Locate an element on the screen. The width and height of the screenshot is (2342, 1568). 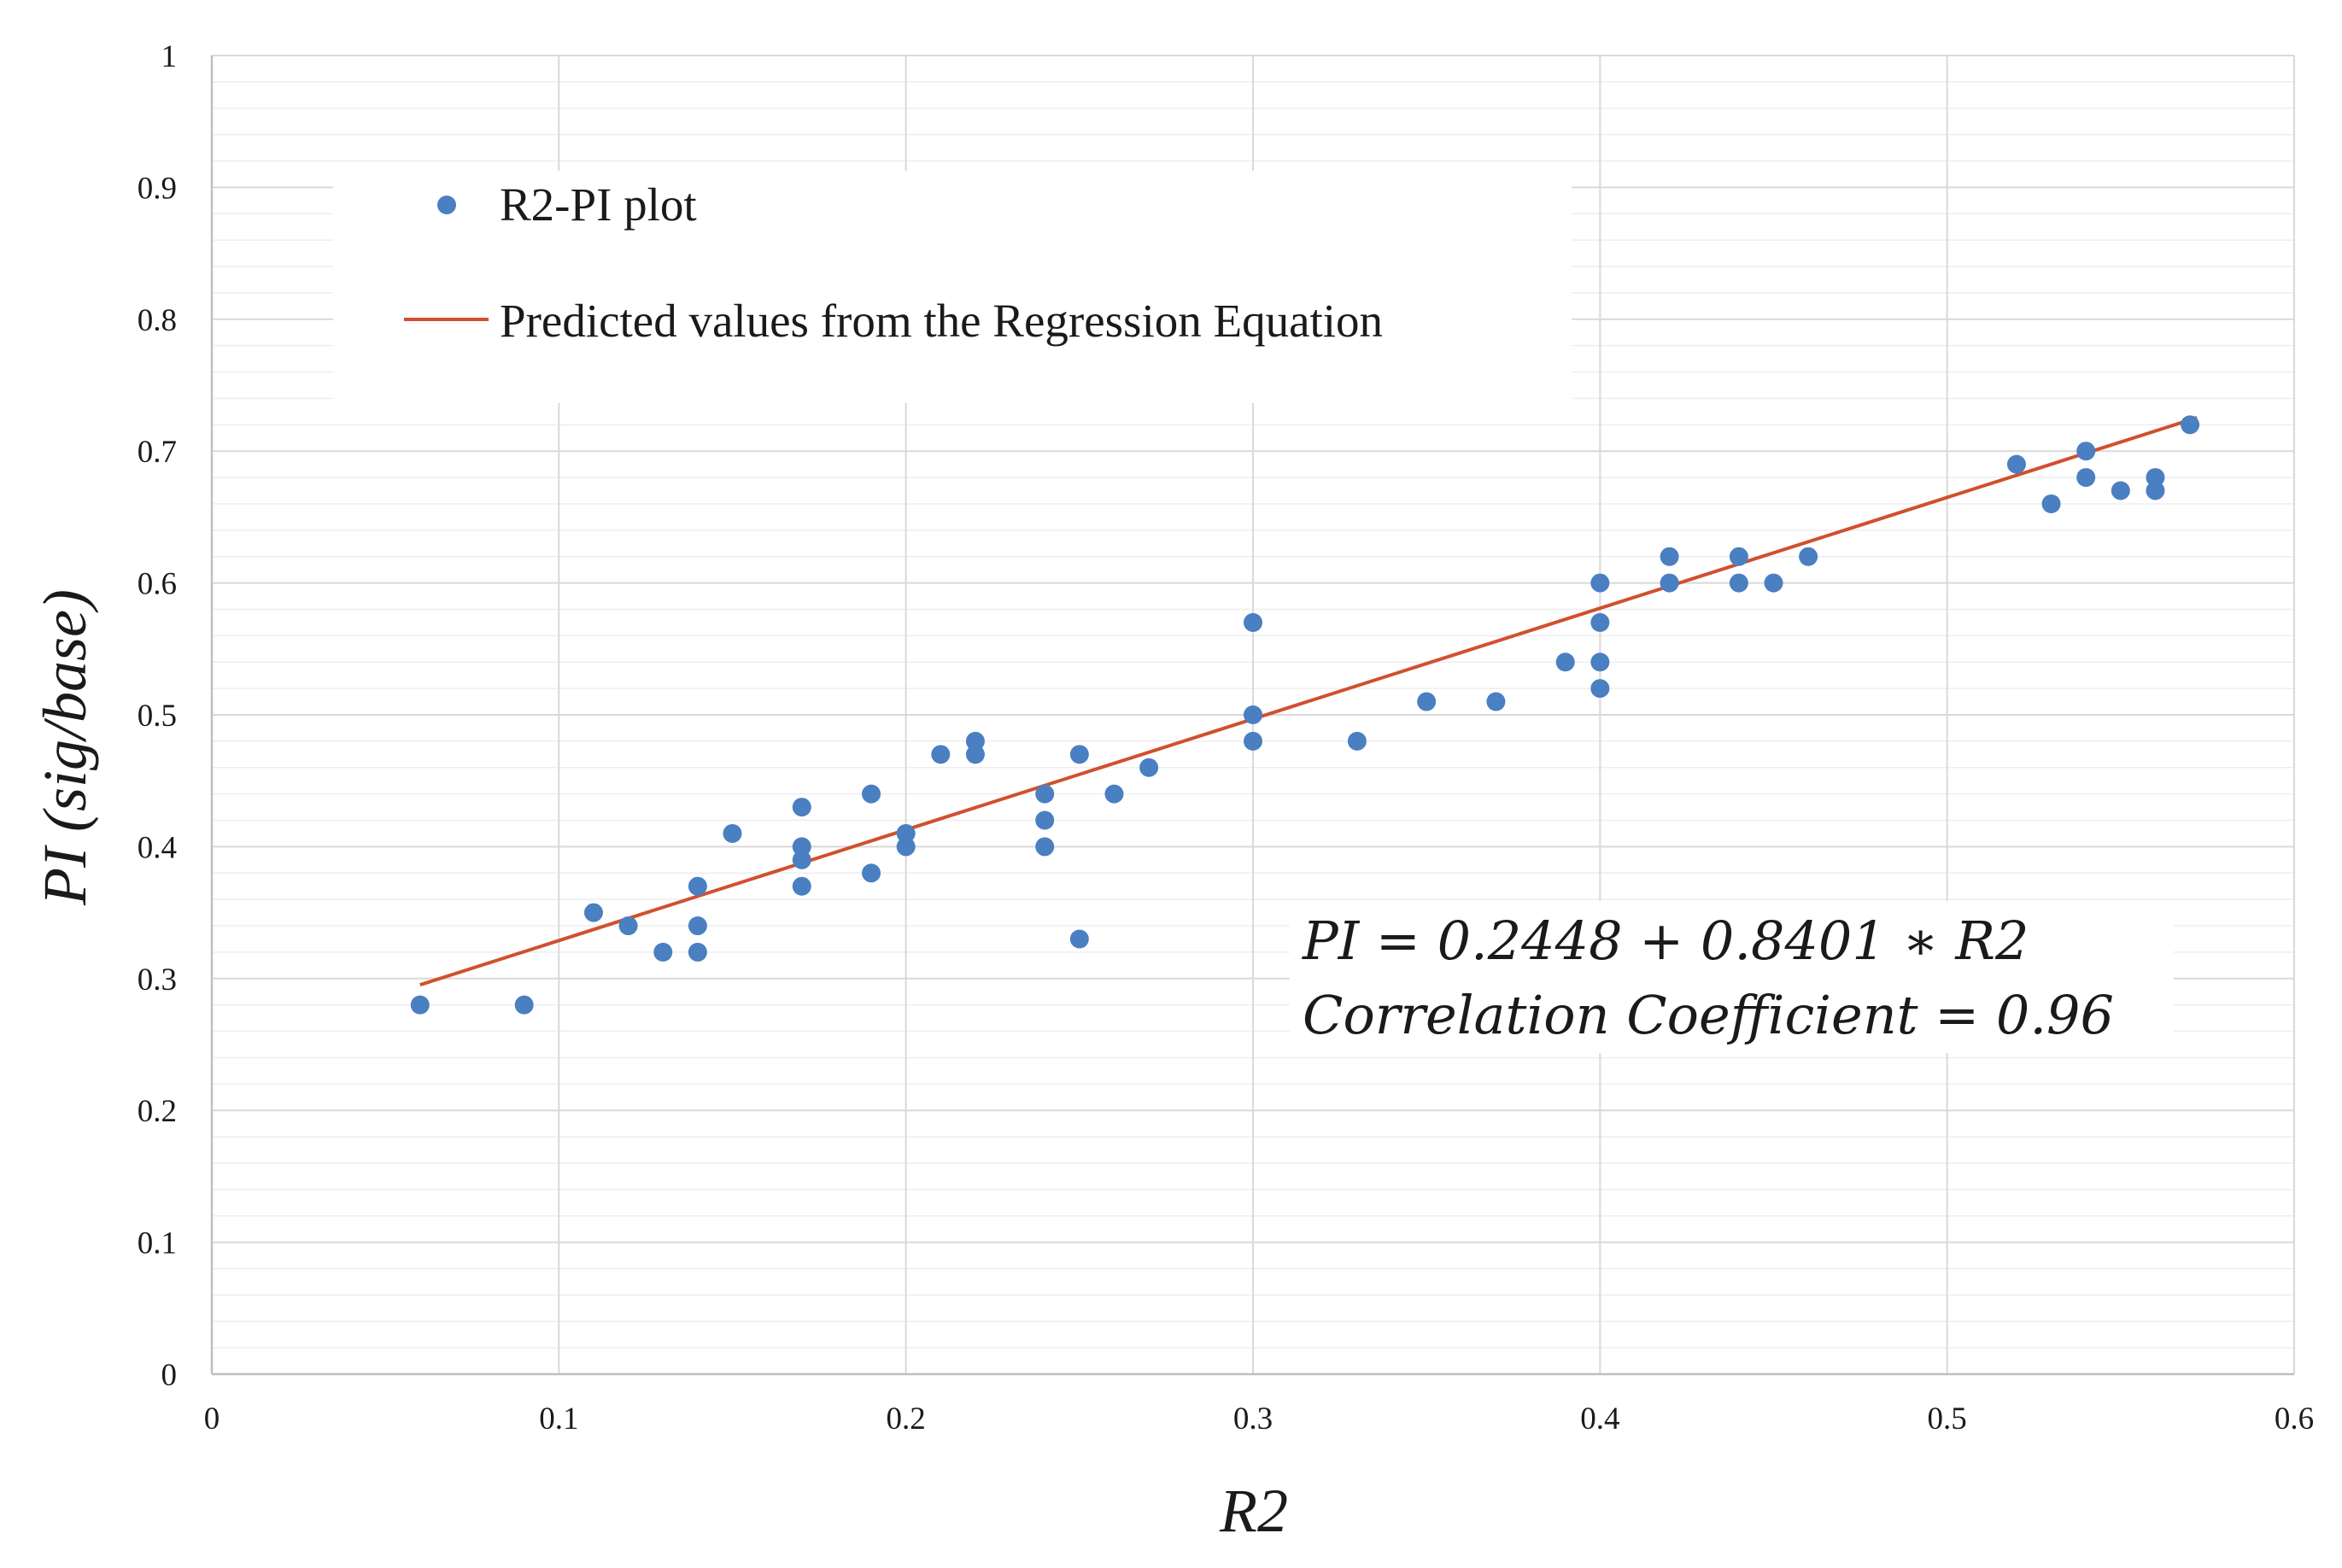
legend-marker-scatter is located at coordinates (446, 205).